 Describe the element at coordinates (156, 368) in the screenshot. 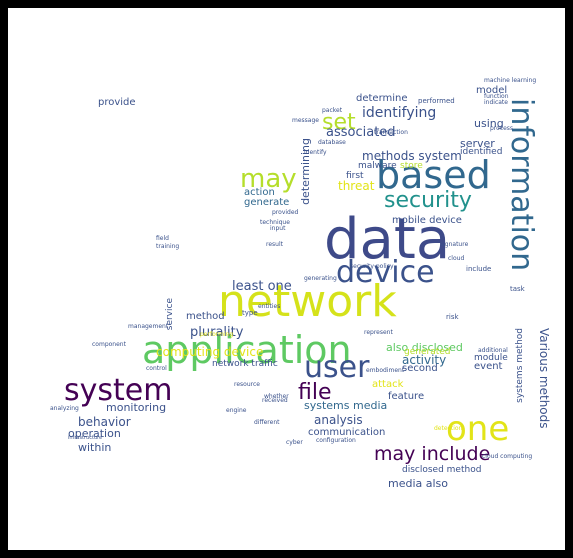

I see `word-control: control` at that location.